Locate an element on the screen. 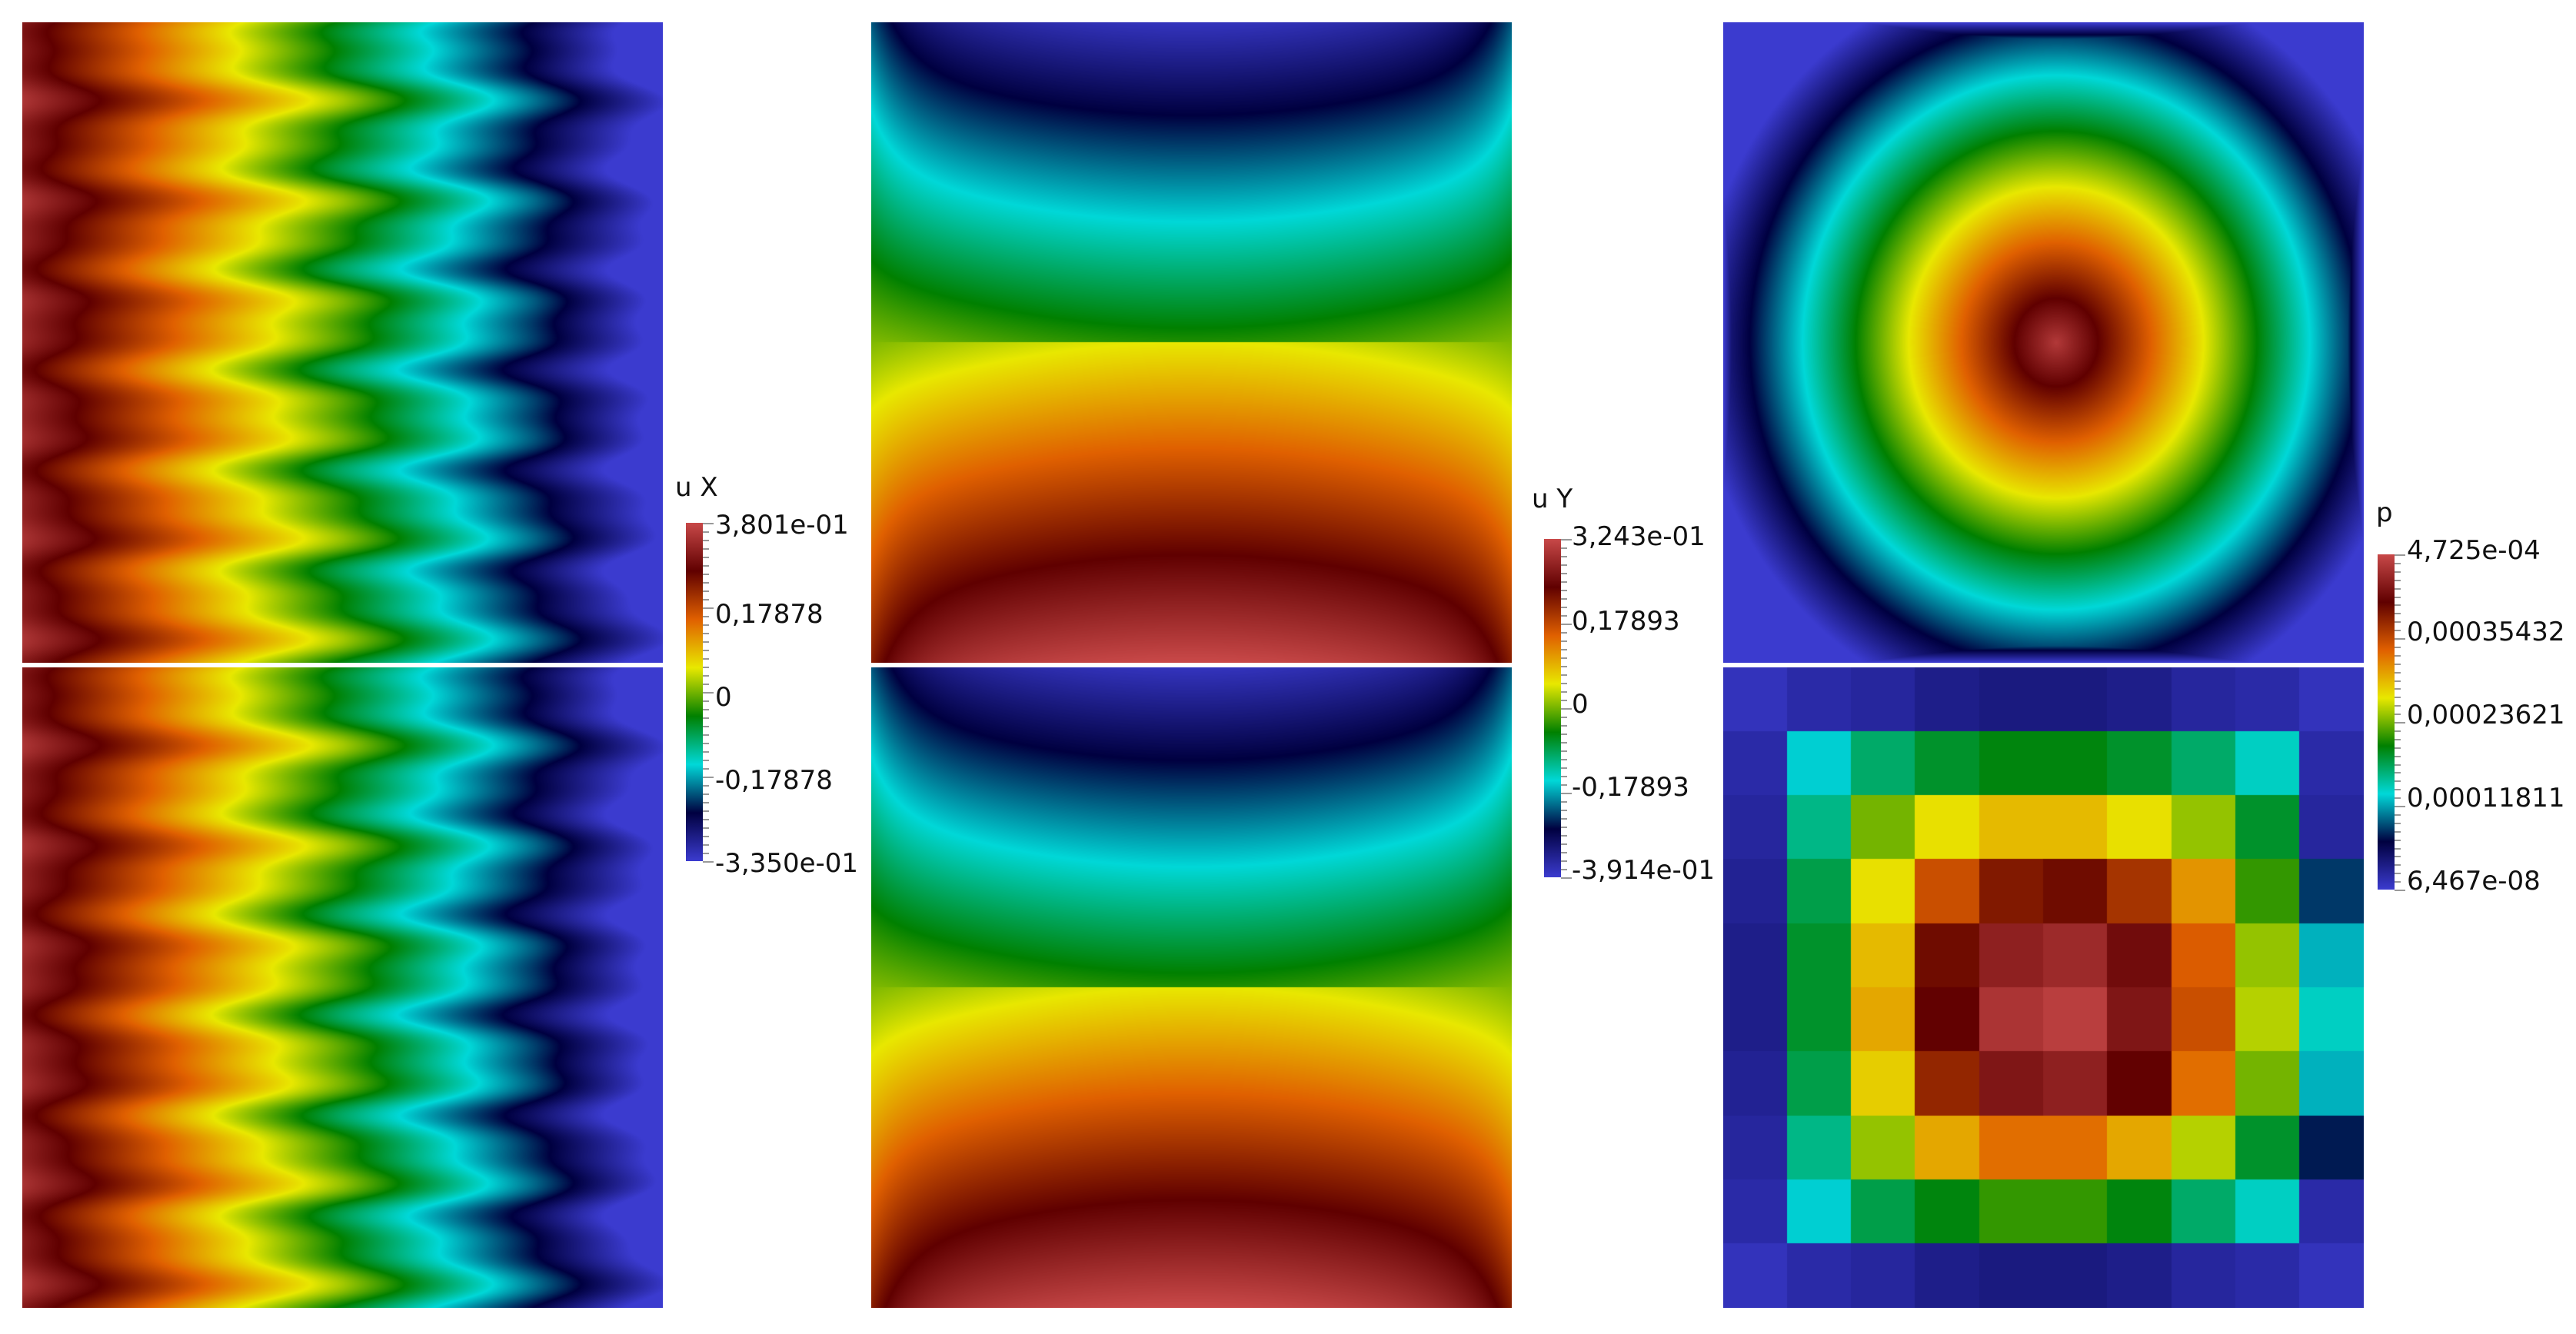  ux-field-bottom is located at coordinates (342, 987).